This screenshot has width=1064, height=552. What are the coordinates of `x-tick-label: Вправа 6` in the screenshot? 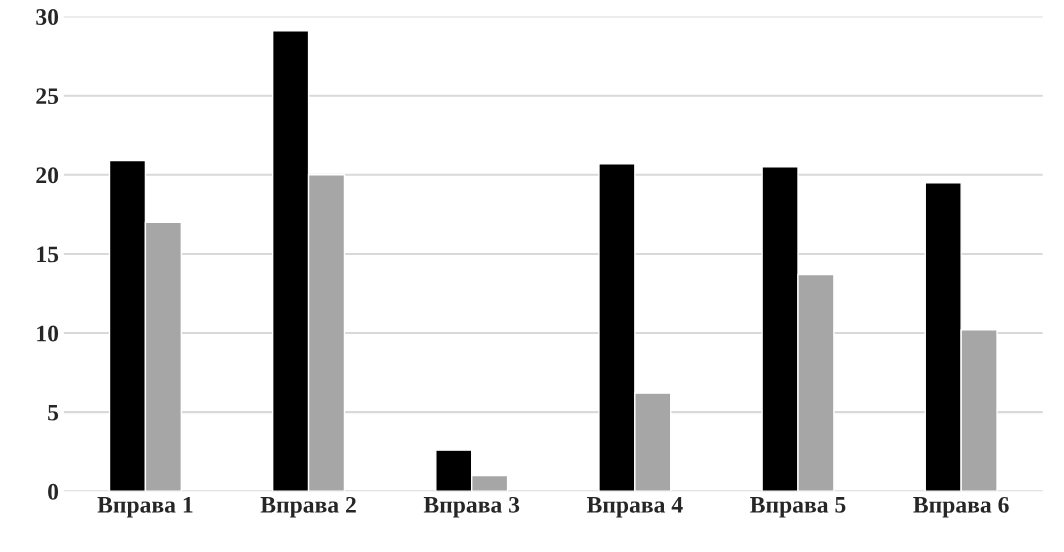 It's located at (961, 507).